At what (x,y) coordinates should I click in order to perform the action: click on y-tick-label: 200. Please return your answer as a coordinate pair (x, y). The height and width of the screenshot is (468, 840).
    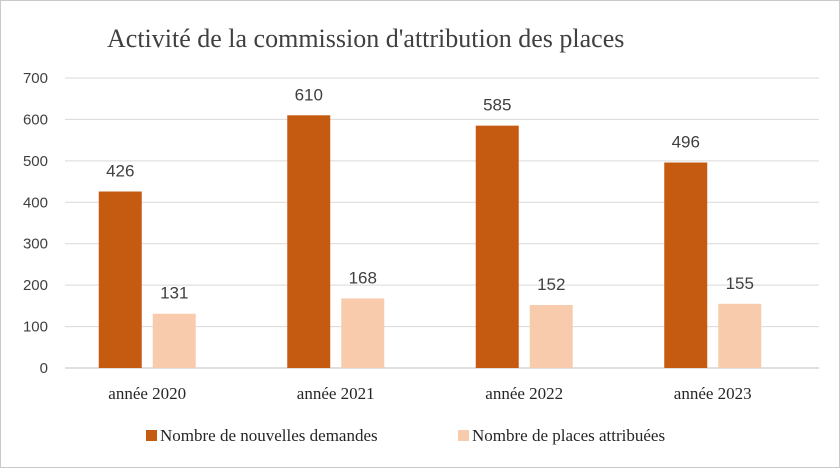
    Looking at the image, I should click on (35, 285).